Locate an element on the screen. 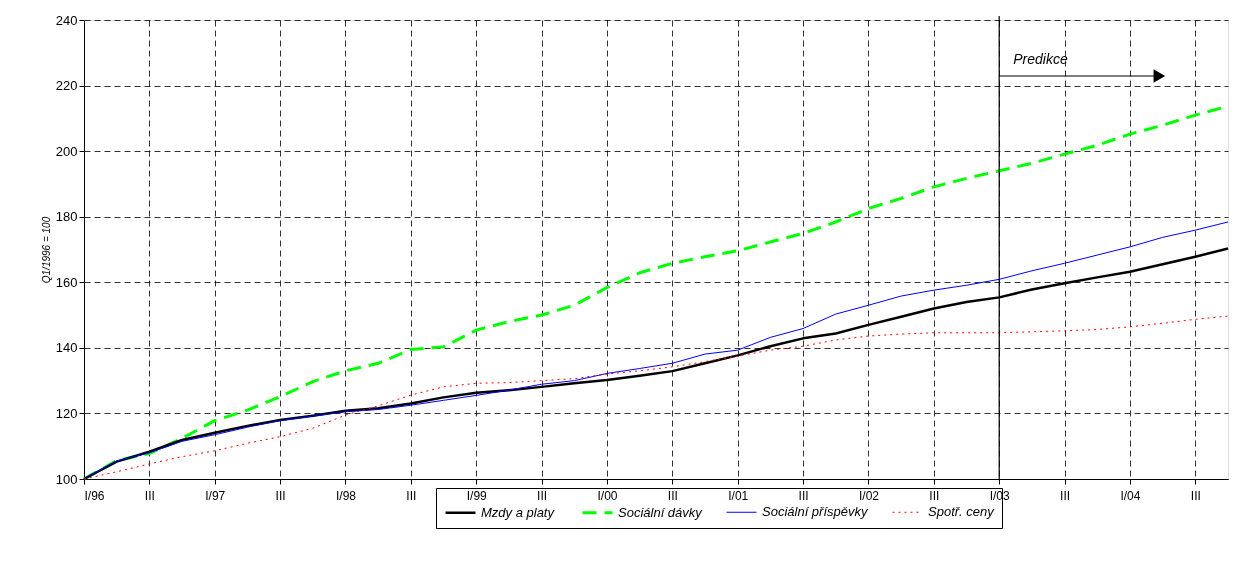 The image size is (1244, 565). y-tick-label: 240 is located at coordinates (66, 20).